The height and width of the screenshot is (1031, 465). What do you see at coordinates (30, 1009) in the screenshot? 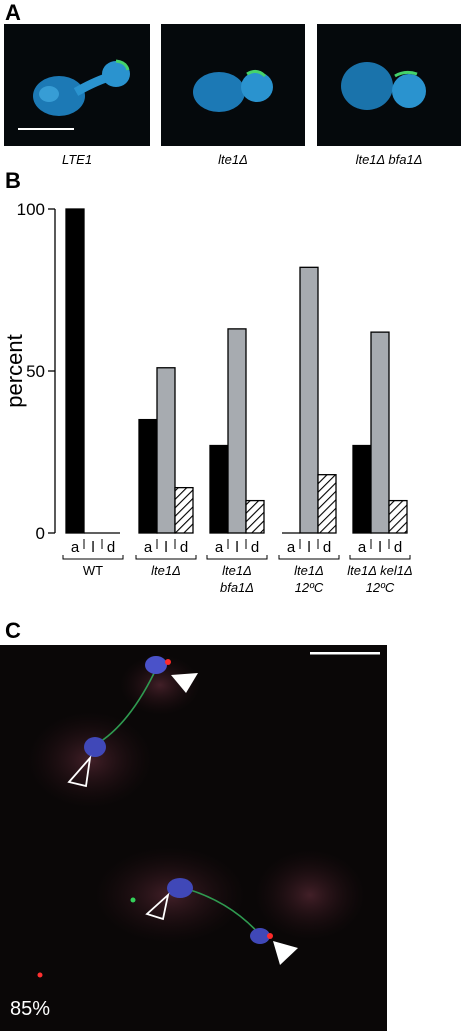
I see `percent-label: 85%` at bounding box center [30, 1009].